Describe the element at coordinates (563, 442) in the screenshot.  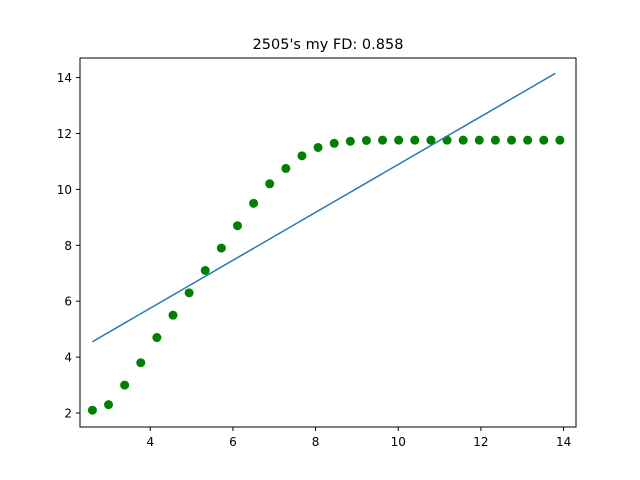
I see `x-tick-label: 14` at that location.